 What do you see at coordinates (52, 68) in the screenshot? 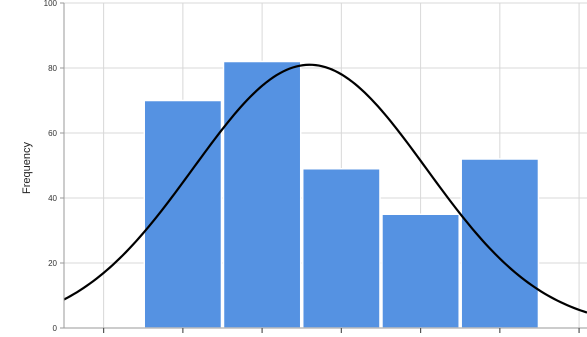
I see `y-tick-label: 80` at bounding box center [52, 68].